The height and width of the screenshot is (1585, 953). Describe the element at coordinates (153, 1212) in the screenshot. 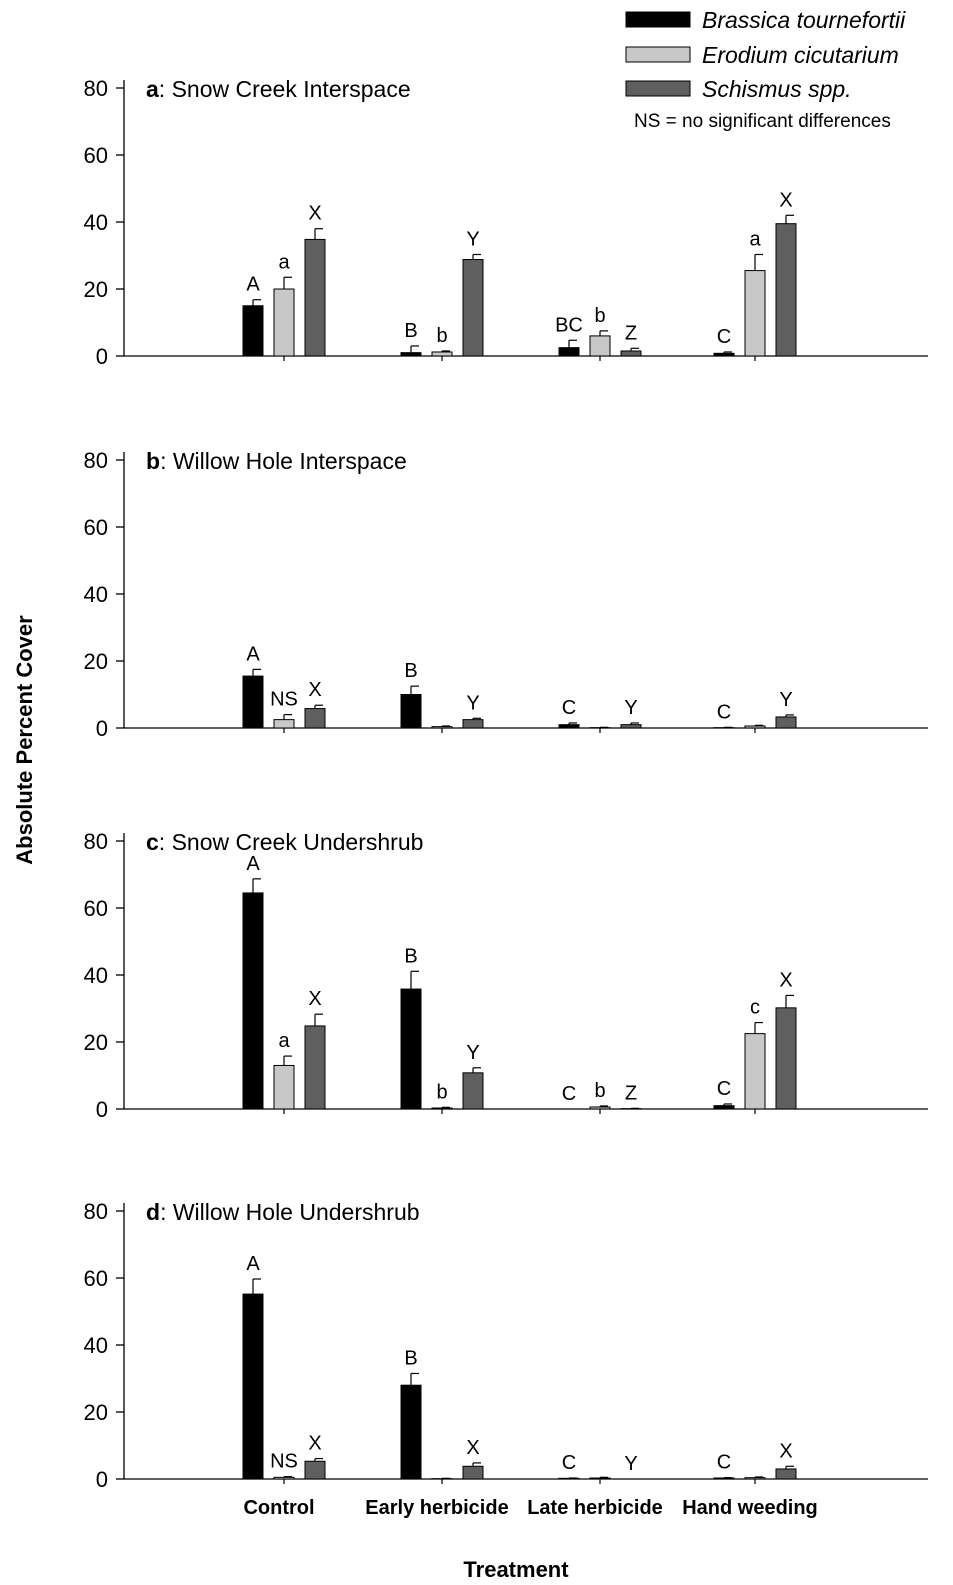

I see `panel-letter: d` at that location.